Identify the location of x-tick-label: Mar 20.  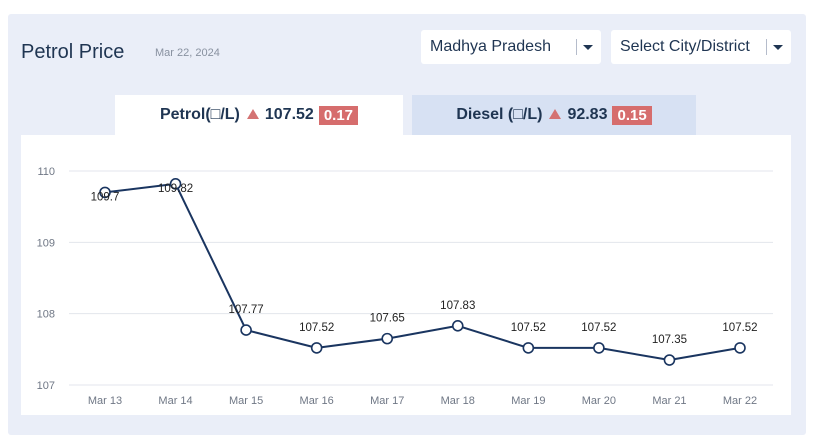
(599, 401).